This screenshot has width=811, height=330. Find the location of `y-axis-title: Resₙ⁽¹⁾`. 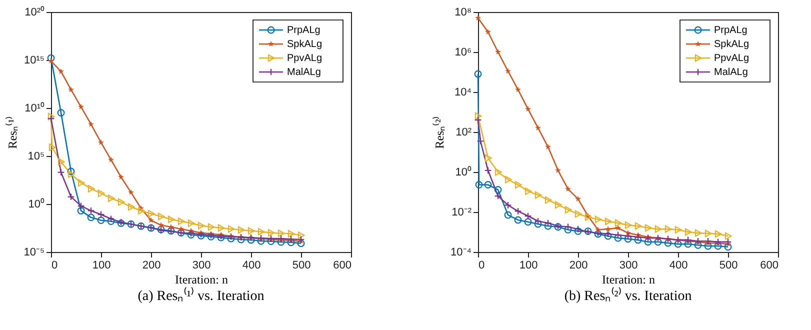

y-axis-title: Resₙ⁽¹⁾ is located at coordinates (13, 132).